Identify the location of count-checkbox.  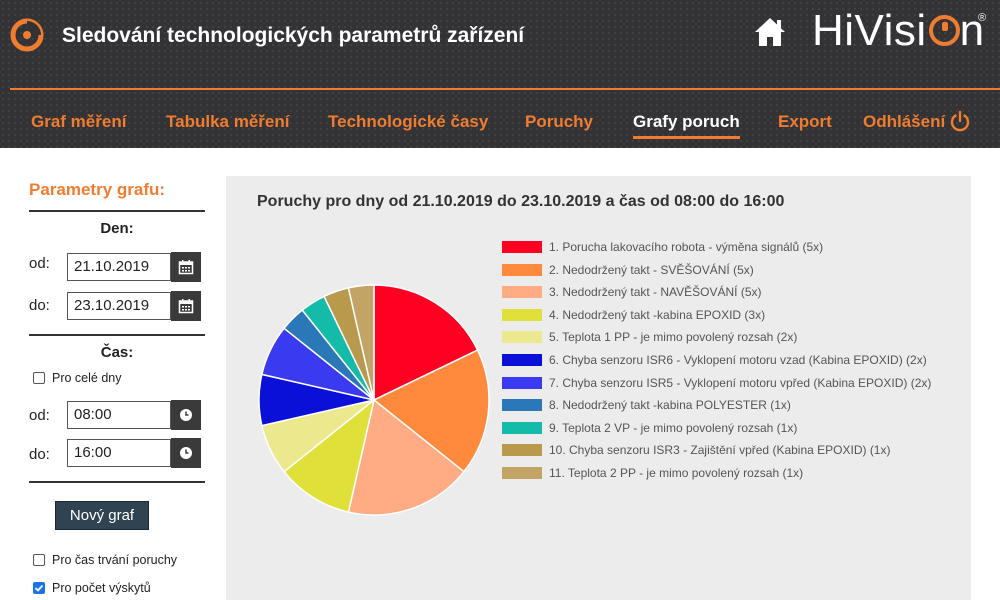
(39, 588).